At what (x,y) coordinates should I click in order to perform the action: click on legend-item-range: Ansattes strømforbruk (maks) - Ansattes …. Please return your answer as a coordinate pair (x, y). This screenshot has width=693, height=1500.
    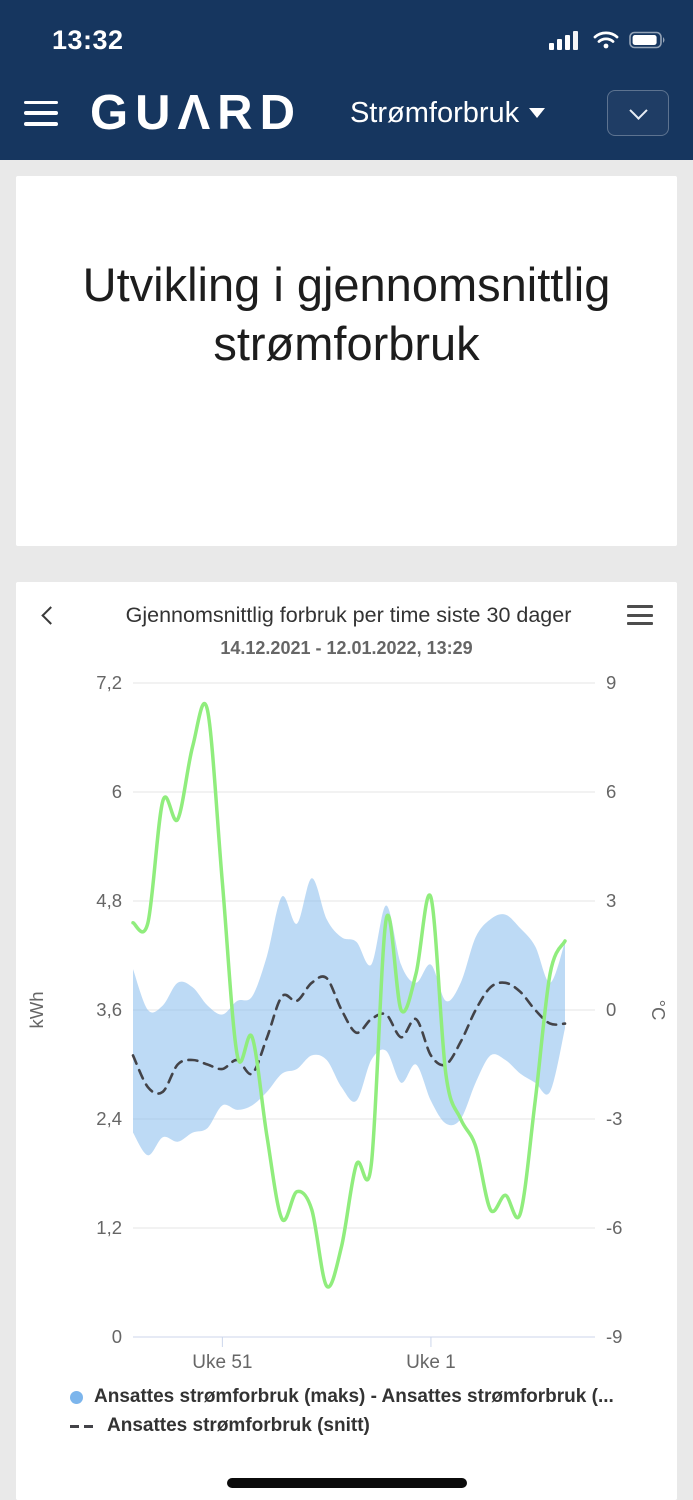
    Looking at the image, I should click on (373, 1397).